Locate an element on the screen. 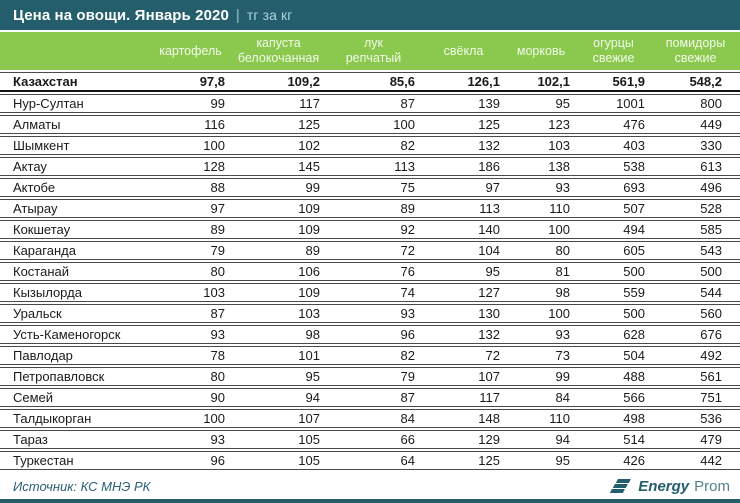 This screenshot has width=740, height=503. price-cell: 538 is located at coordinates (613, 166).